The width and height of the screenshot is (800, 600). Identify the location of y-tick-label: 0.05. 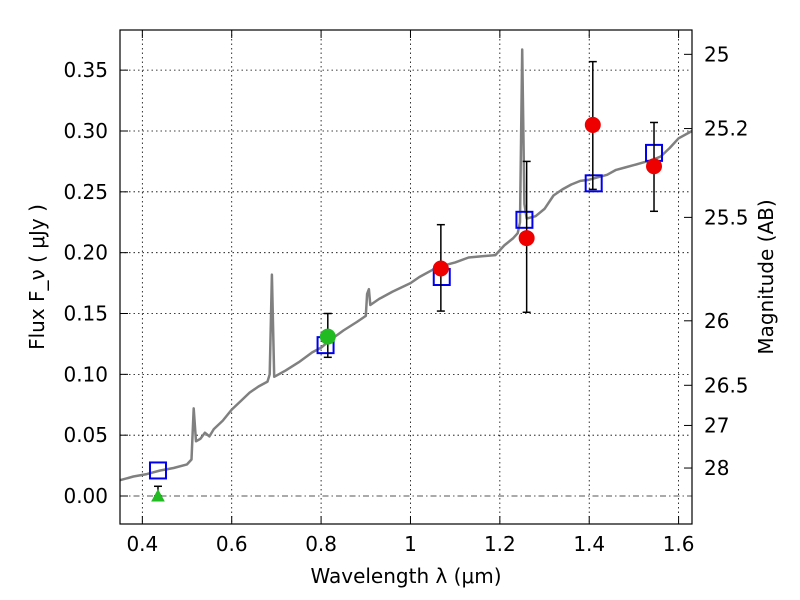
(85, 435).